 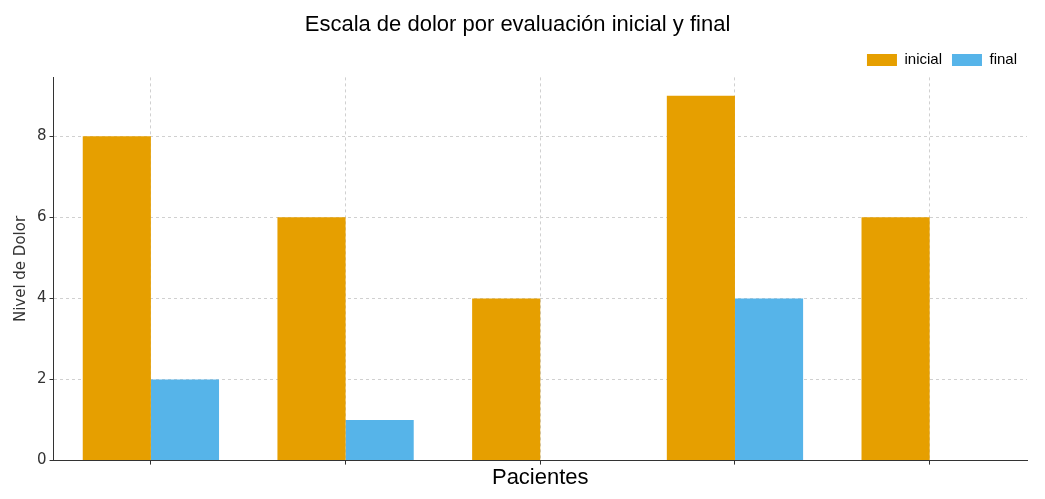 I want to click on y-tick-label: 0, so click(x=42, y=459).